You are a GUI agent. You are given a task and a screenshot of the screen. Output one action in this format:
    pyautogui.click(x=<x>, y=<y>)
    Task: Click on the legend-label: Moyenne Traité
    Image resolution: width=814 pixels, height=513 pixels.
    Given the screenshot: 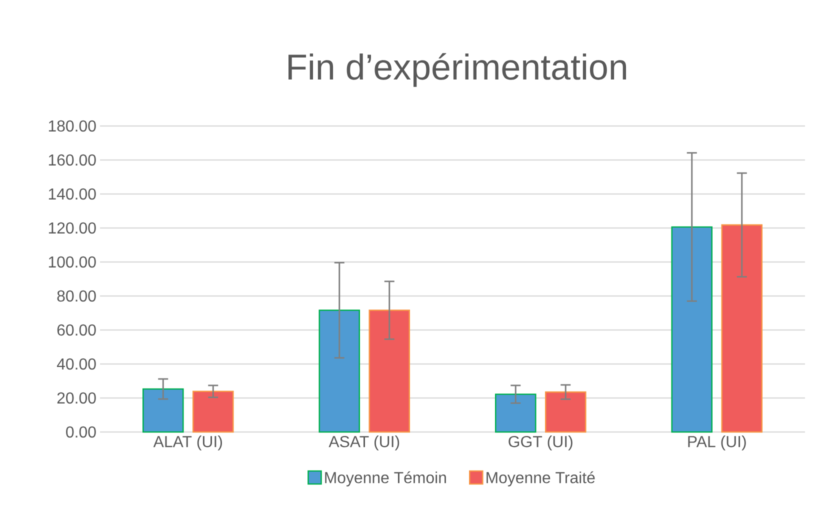 What is the action you would take?
    pyautogui.click(x=540, y=478)
    